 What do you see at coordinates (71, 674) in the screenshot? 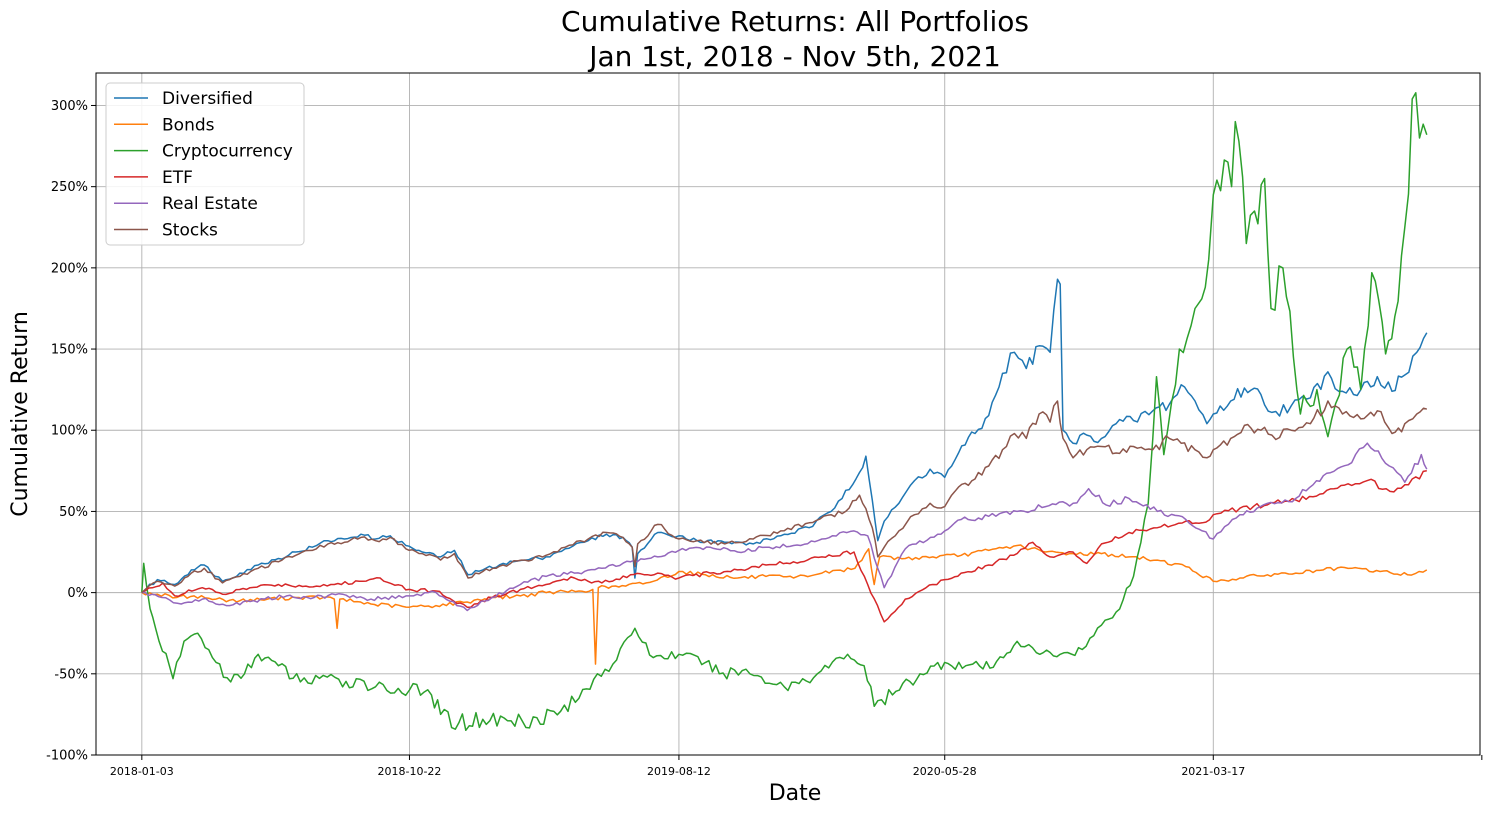
I see `y-tick-label: -50%` at bounding box center [71, 674].